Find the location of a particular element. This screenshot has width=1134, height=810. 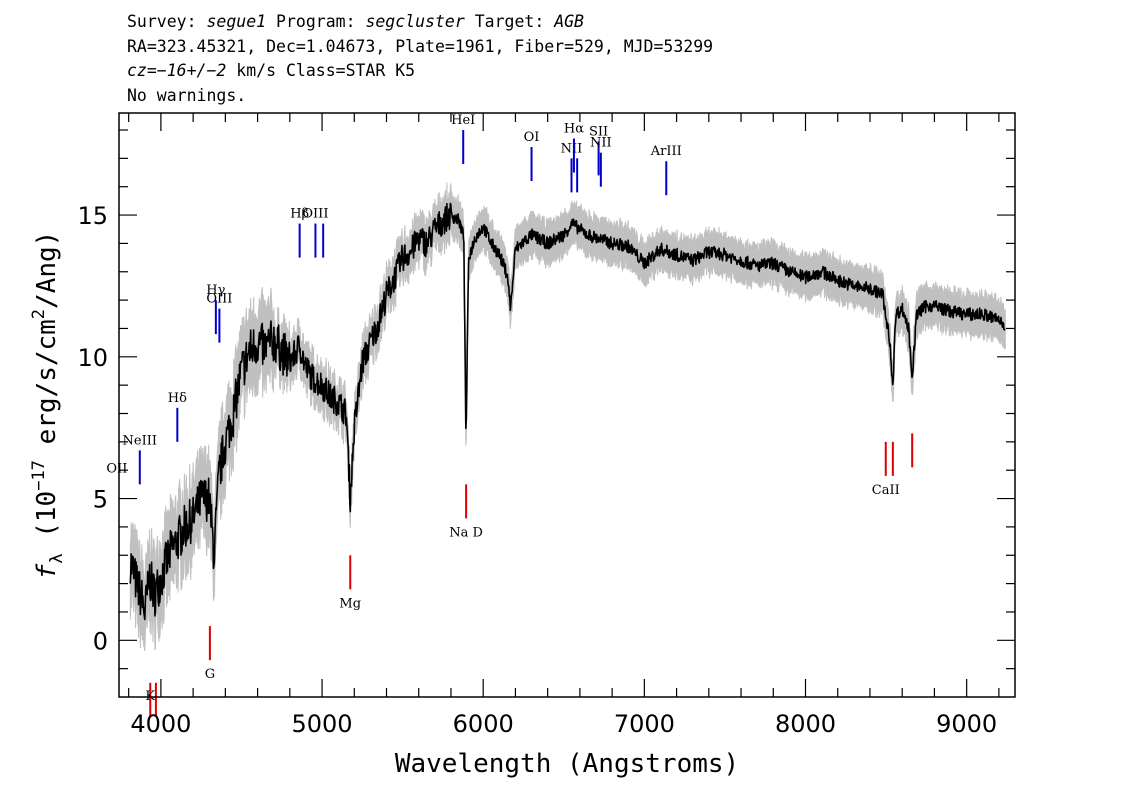

cz-unit-class: km/s Class=STAR K5 is located at coordinates (321, 70).